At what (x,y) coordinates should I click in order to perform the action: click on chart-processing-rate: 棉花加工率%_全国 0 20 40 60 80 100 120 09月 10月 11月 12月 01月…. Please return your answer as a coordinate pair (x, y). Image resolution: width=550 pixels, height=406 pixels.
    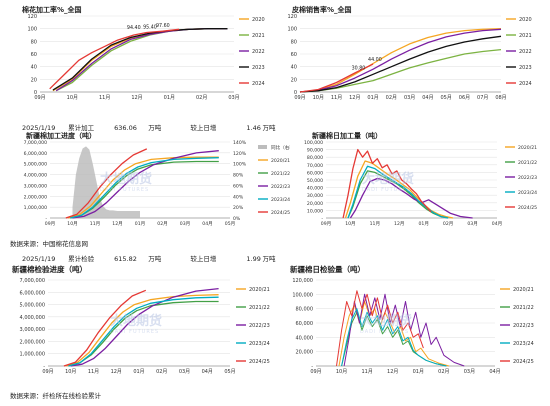
    Looking at the image, I should click on (135, 54).